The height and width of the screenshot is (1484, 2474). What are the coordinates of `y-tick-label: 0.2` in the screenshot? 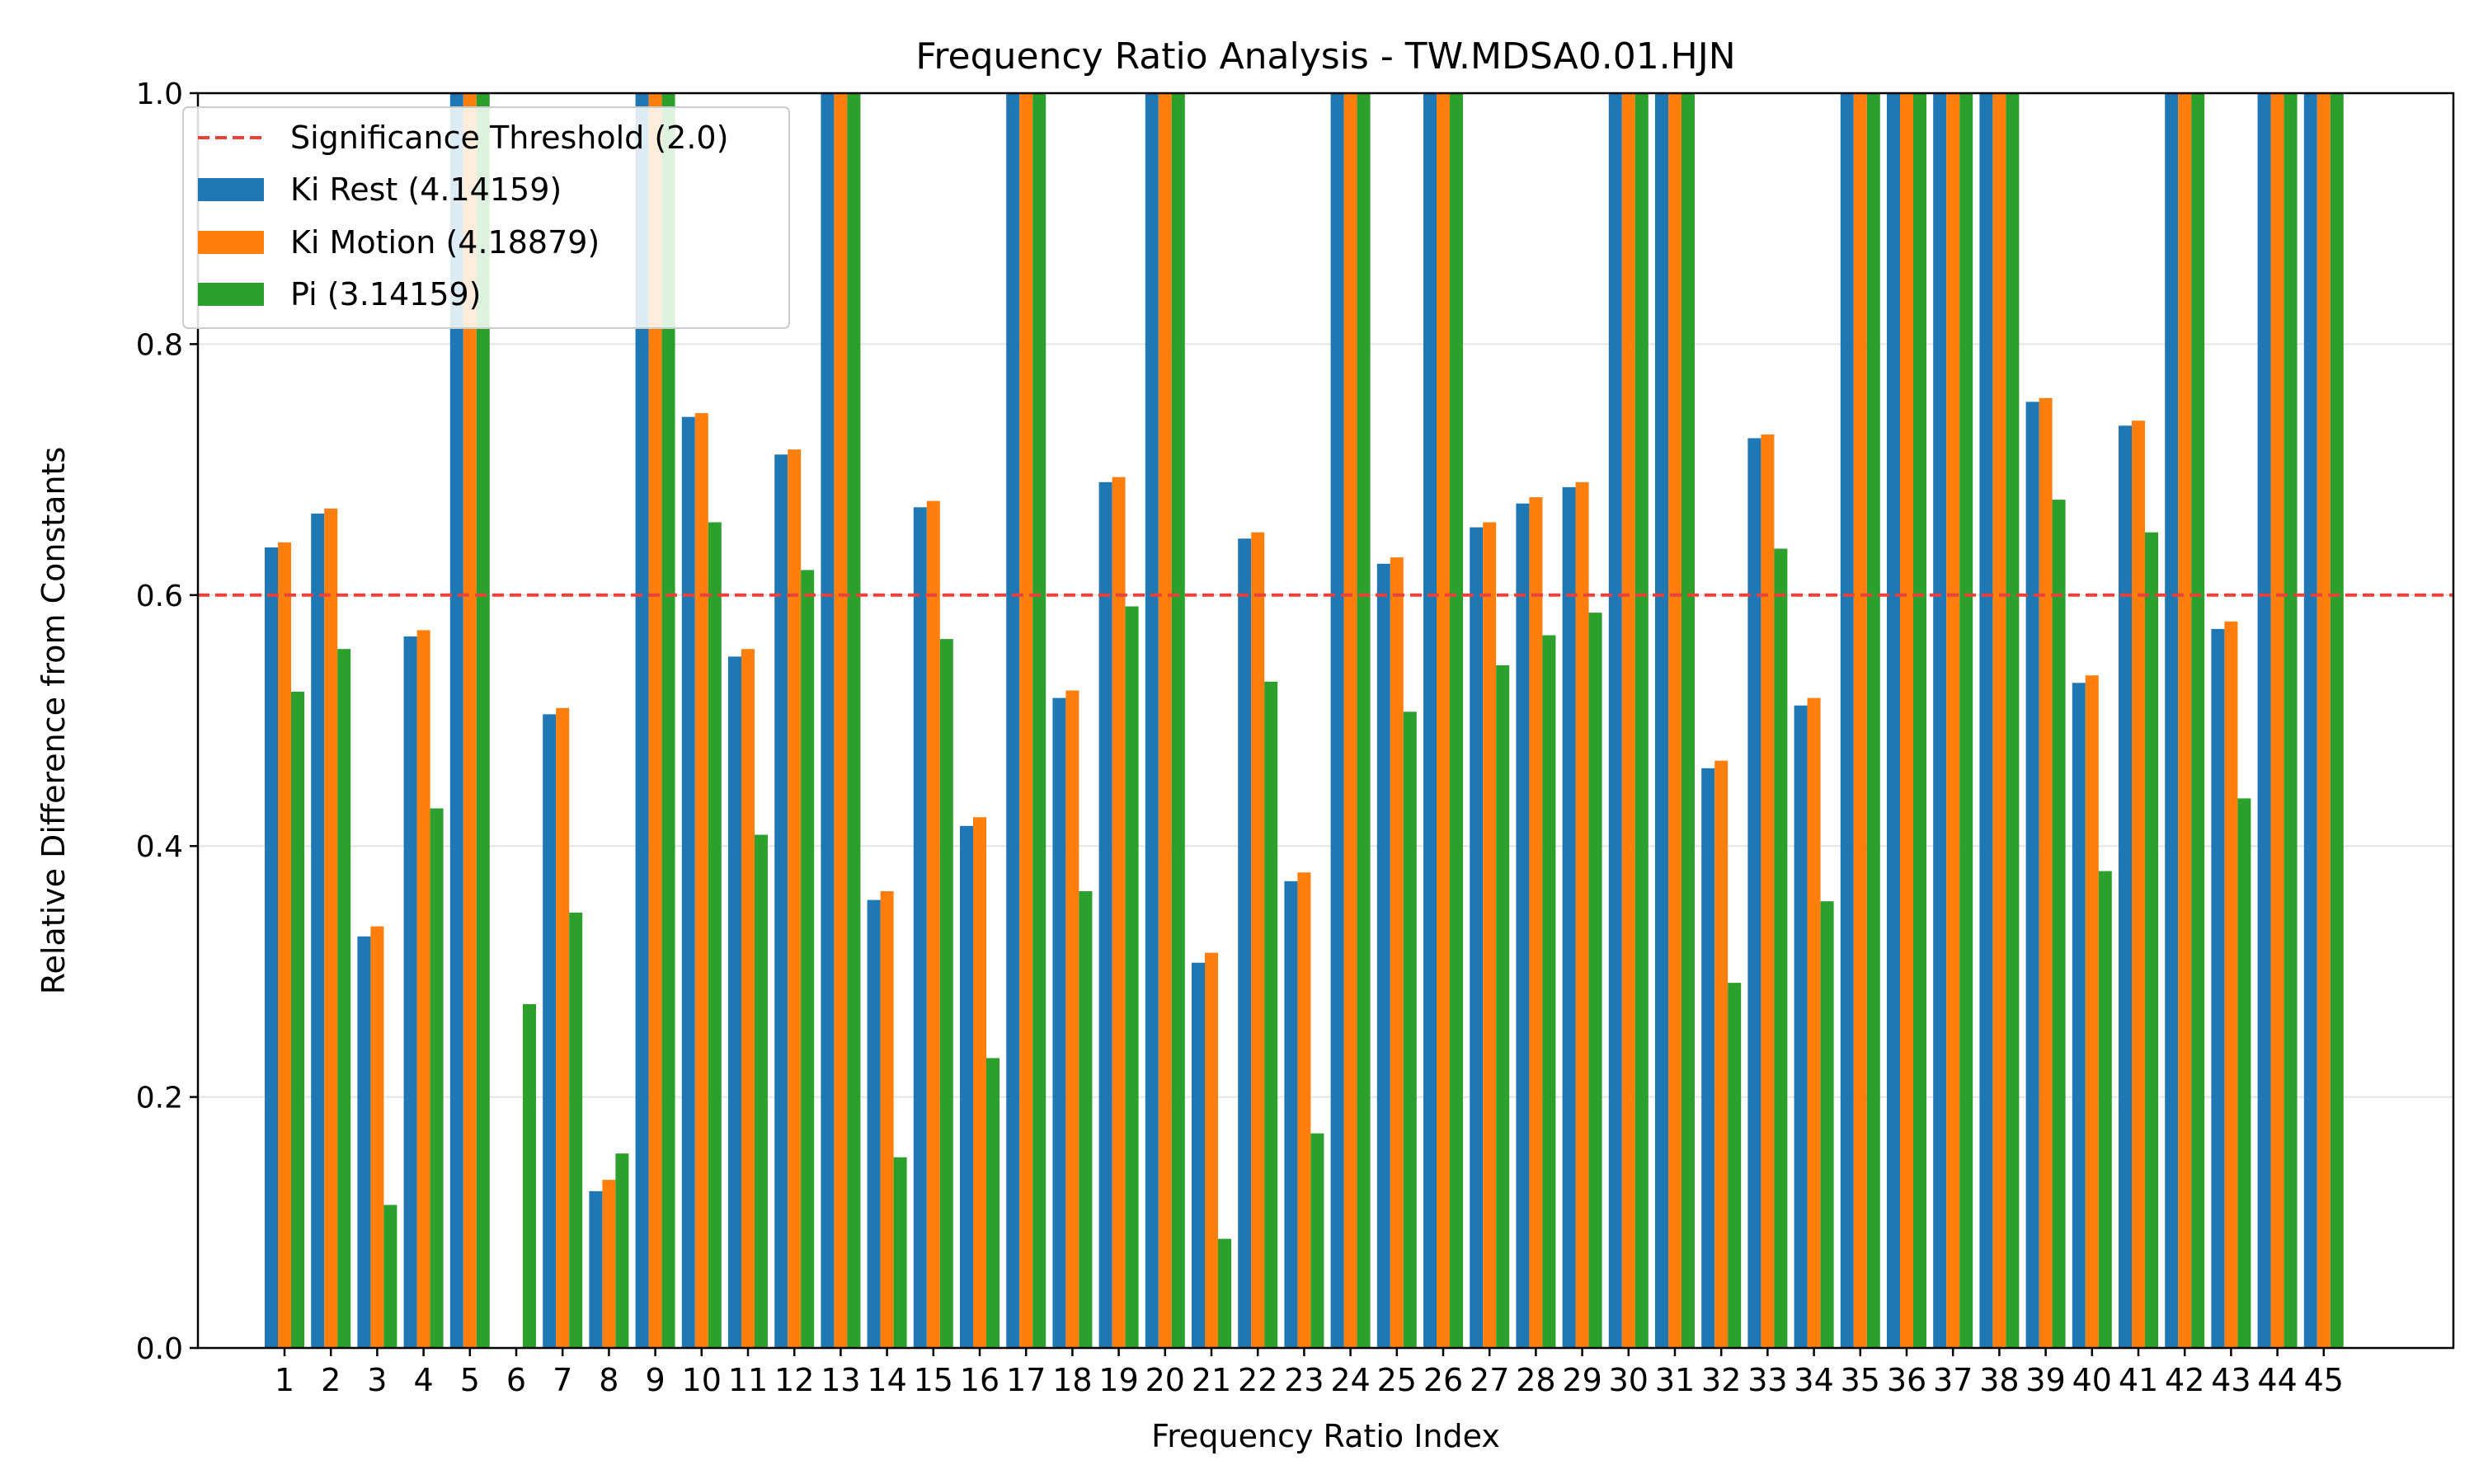 It's located at (159, 1098).